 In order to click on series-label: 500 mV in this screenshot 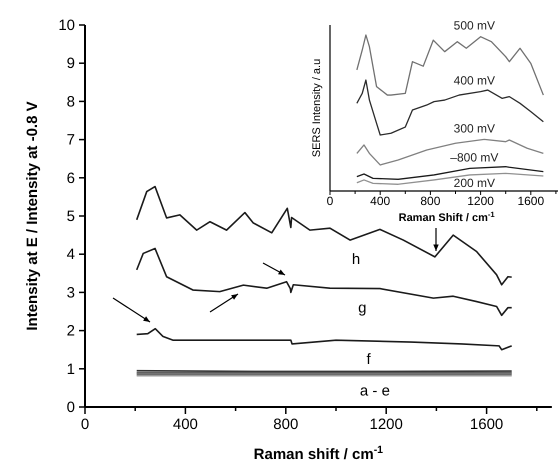, I will do `click(475, 25)`.